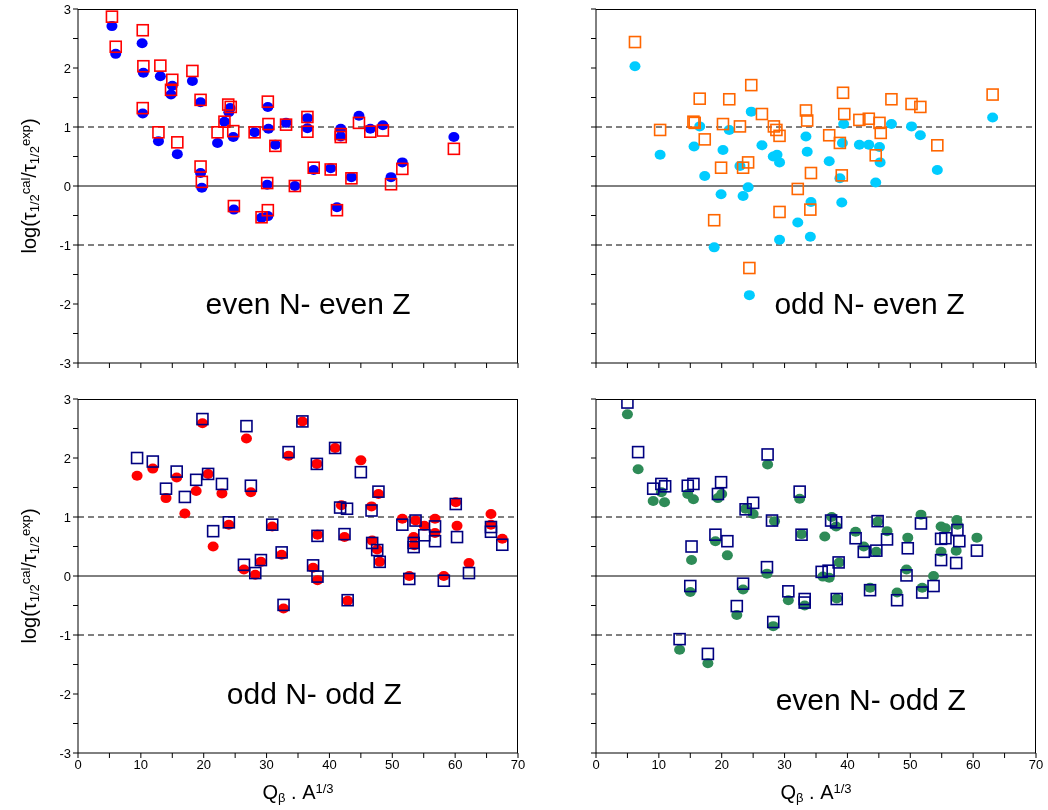  Describe the element at coordinates (314, 694) in the screenshot. I see `annotation: odd N- odd Z` at that location.